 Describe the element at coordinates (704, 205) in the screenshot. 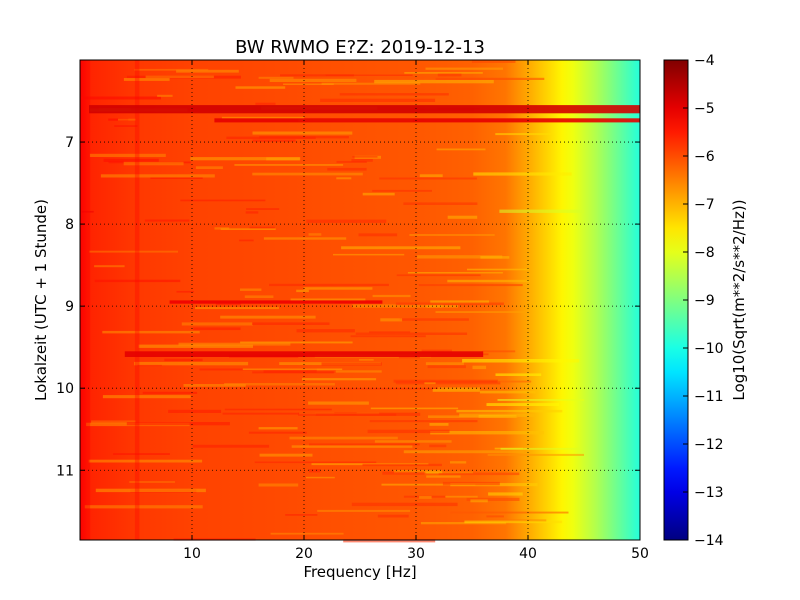

I see `colorbar-tick-label: −7` at that location.